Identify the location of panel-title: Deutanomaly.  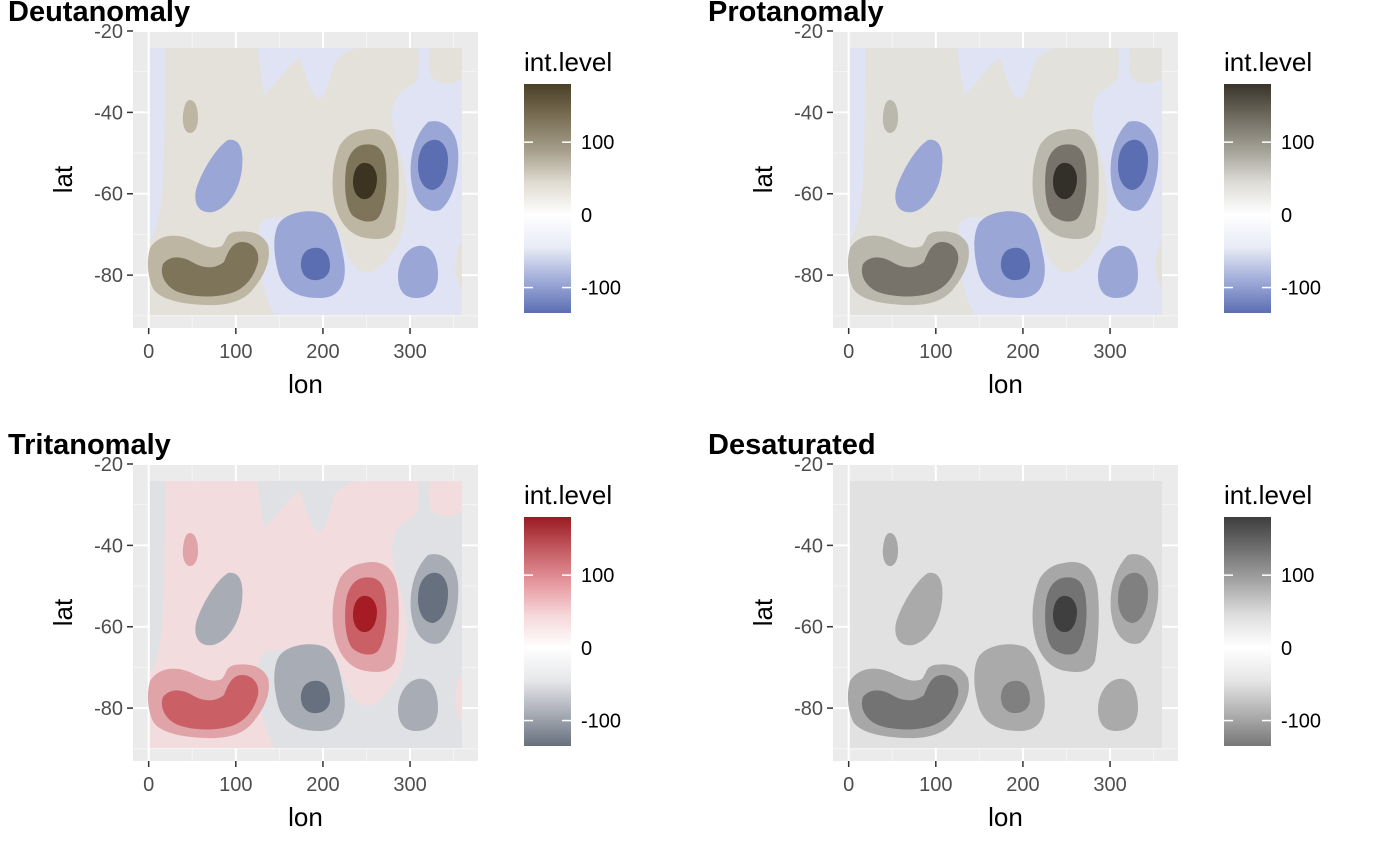
(99, 14).